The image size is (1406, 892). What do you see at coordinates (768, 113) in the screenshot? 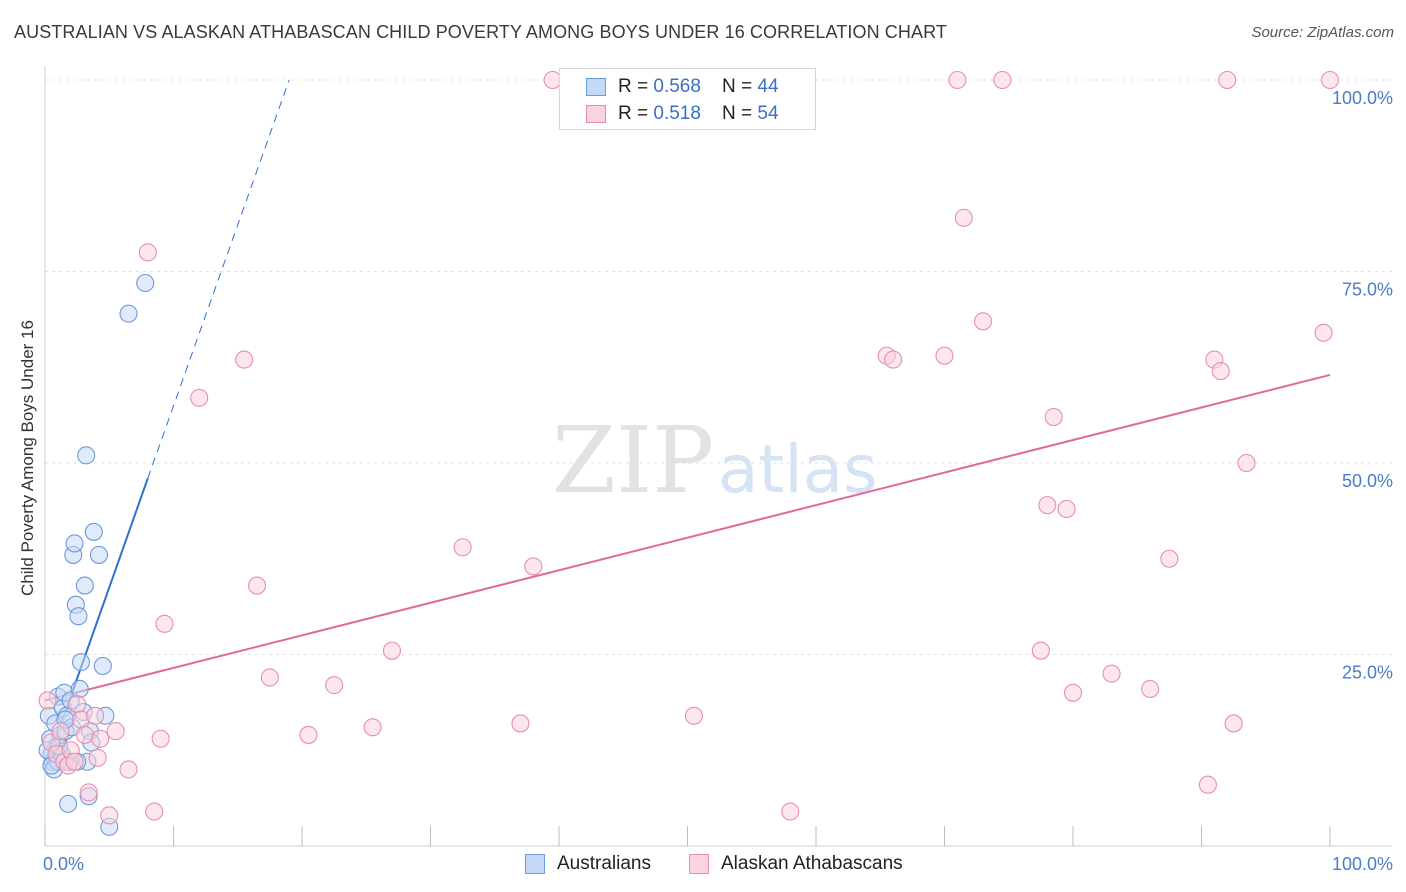
I see `legend-n-value: 54` at bounding box center [768, 113].